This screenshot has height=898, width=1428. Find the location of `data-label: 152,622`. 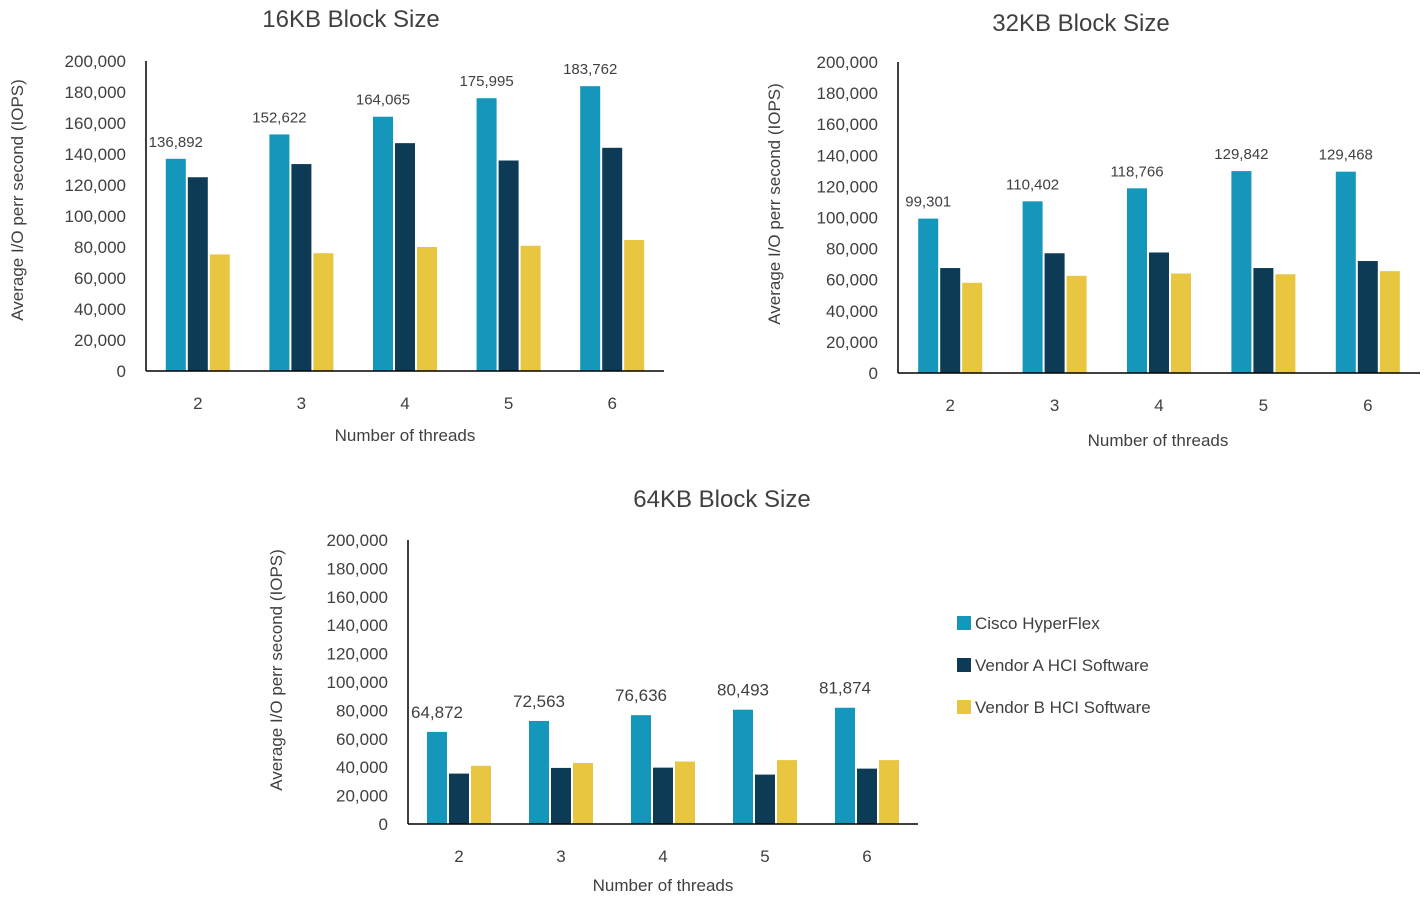

data-label: 152,622 is located at coordinates (279, 117).